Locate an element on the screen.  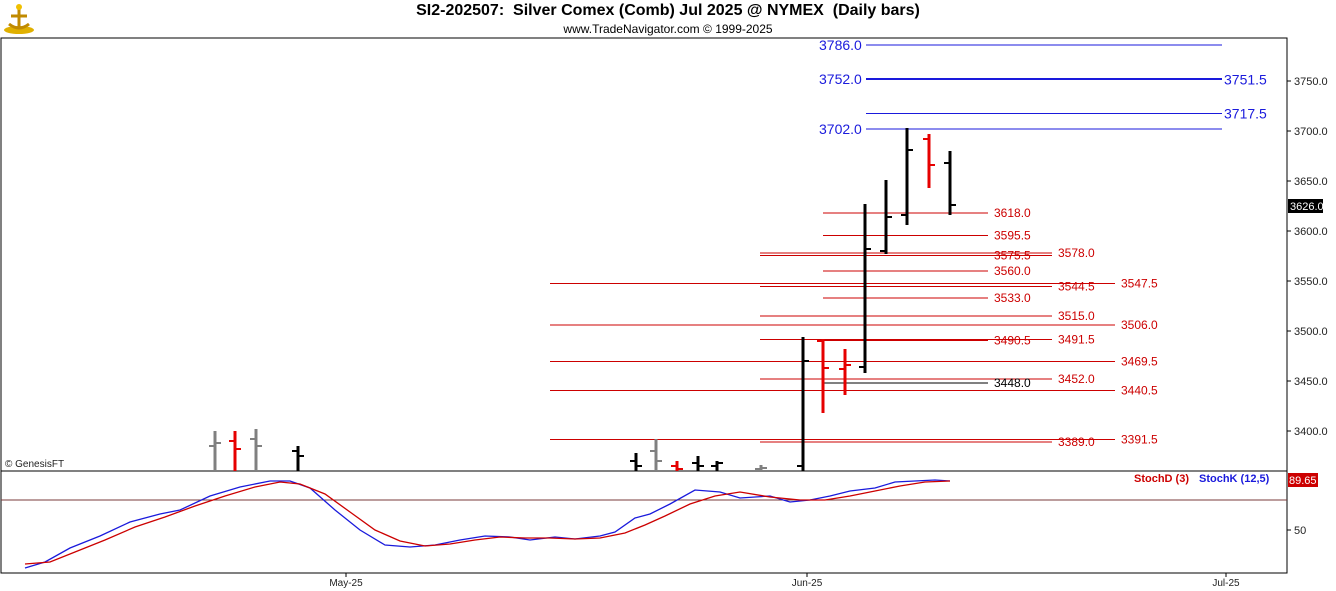
stochd-legend: StochD (3) is located at coordinates (1161, 479).